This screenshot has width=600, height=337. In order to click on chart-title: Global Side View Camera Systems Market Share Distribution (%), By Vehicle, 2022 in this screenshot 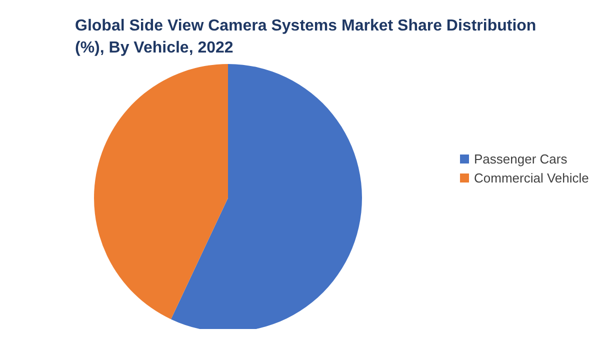, I will do `click(305, 37)`.